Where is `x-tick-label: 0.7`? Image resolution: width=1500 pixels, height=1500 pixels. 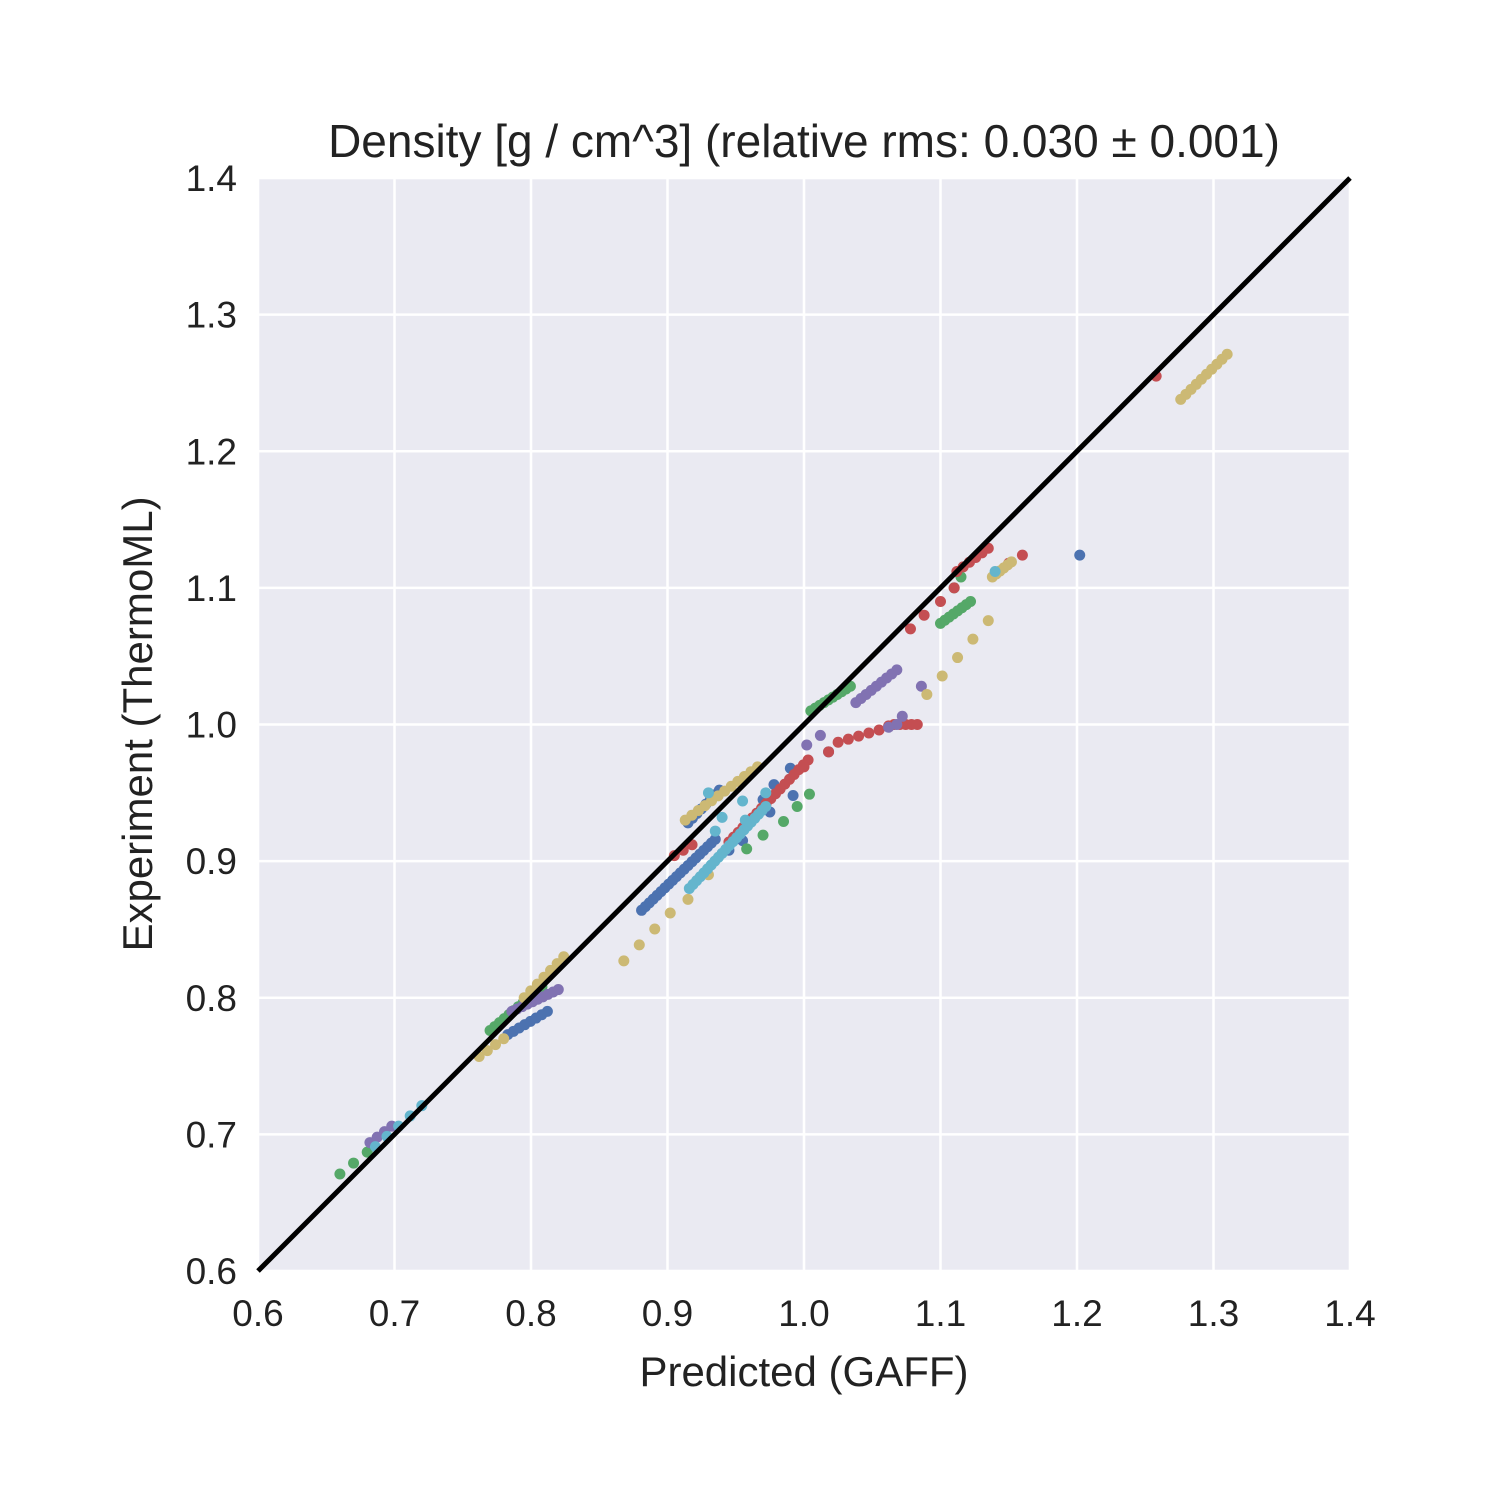
x-tick-label: 0.7 is located at coordinates (394, 1313).